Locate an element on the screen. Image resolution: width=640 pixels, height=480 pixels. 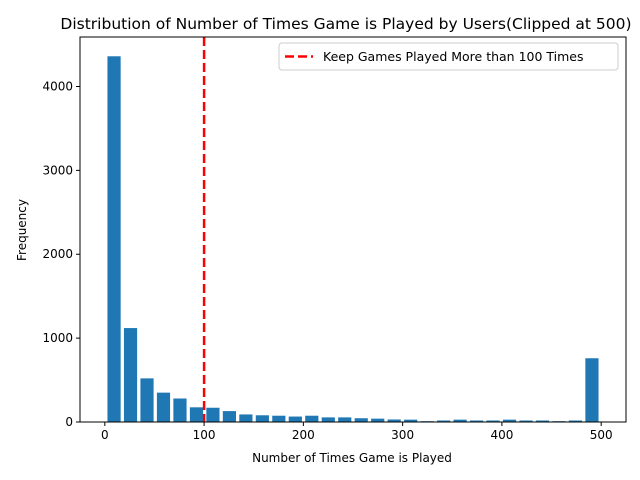
legend: Keep Games Played More than 100 Times is located at coordinates (448, 56).